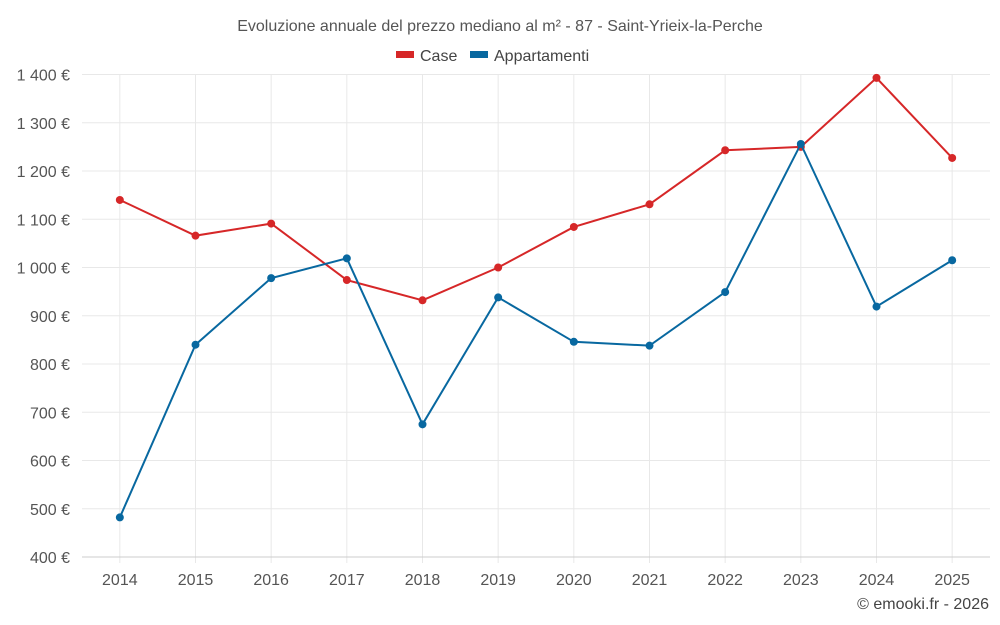 The image size is (1000, 625). I want to click on y-tick-label: 1 400 €, so click(43, 76).